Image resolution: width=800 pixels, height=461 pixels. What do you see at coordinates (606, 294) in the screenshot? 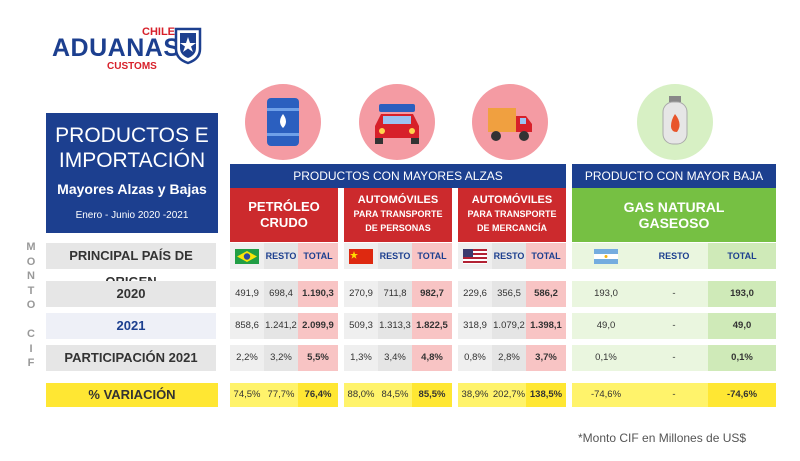
I see `cell-value: 193,0` at bounding box center [606, 294].